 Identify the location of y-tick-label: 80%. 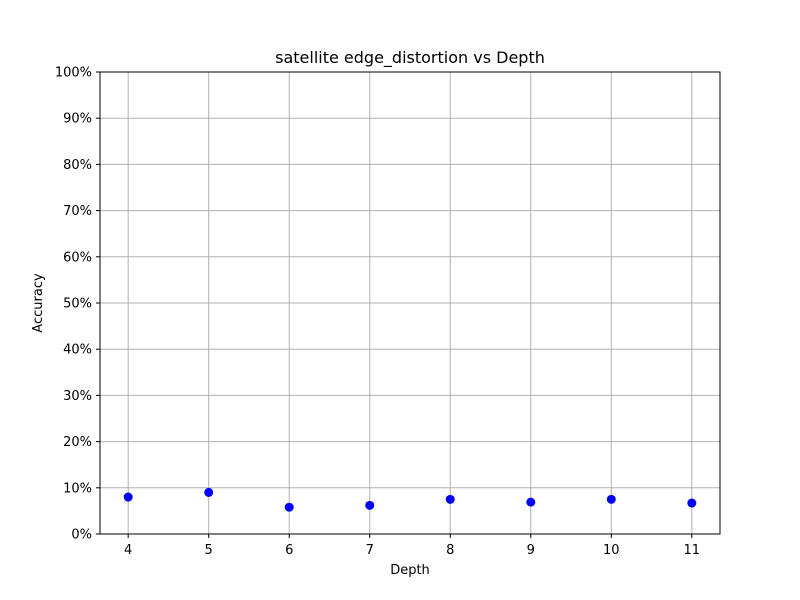
(77, 165).